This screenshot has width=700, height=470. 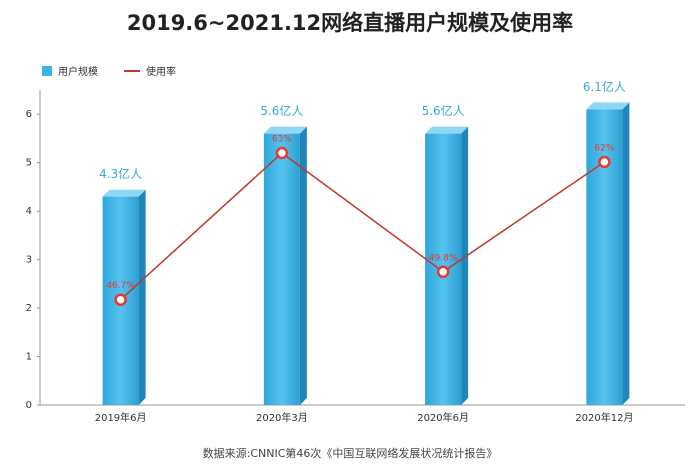 I want to click on usage-value-label: 63%, so click(x=282, y=140).